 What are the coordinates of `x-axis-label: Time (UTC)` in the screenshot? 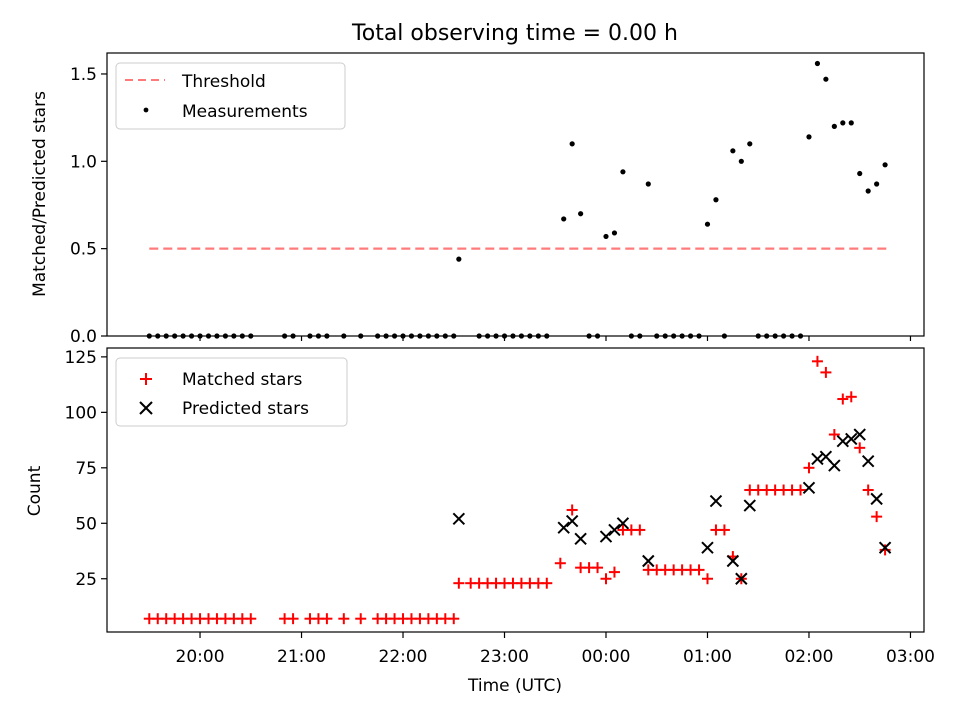 It's located at (514, 686).